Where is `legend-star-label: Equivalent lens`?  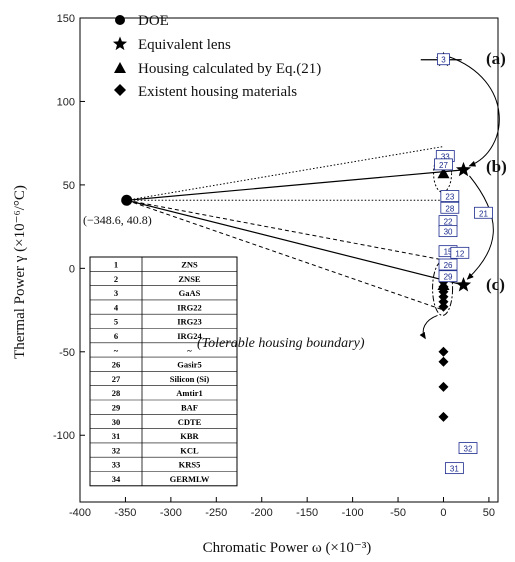
legend-star-label: Equivalent lens is located at coordinates (184, 45).